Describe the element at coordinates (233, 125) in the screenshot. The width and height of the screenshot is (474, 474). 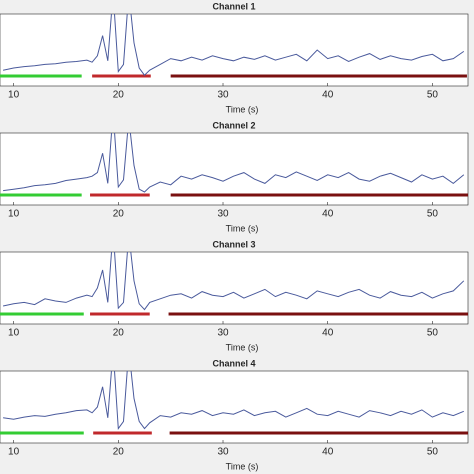
I see `subplot-title: Channel 2` at that location.